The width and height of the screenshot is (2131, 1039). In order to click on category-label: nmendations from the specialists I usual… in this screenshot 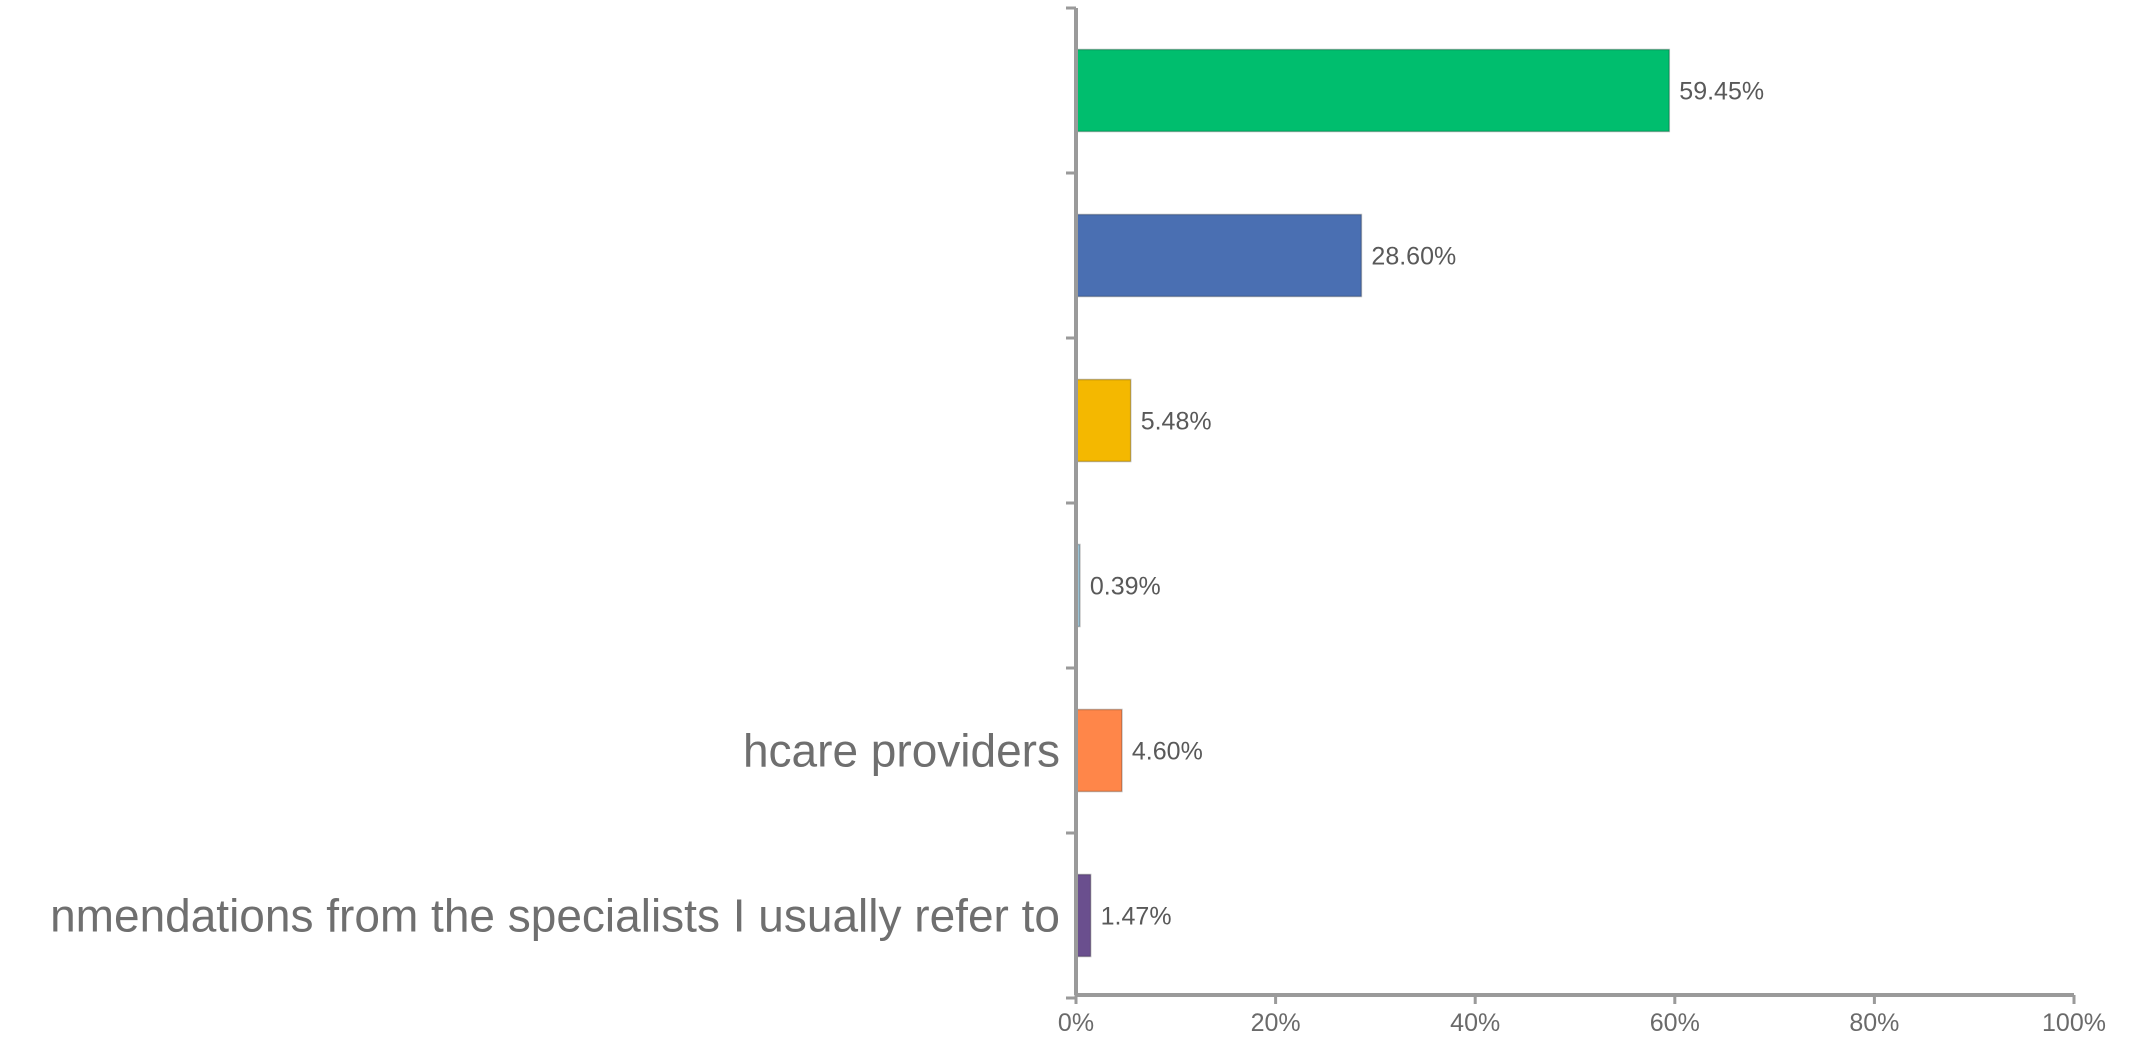, I will do `click(555, 916)`.